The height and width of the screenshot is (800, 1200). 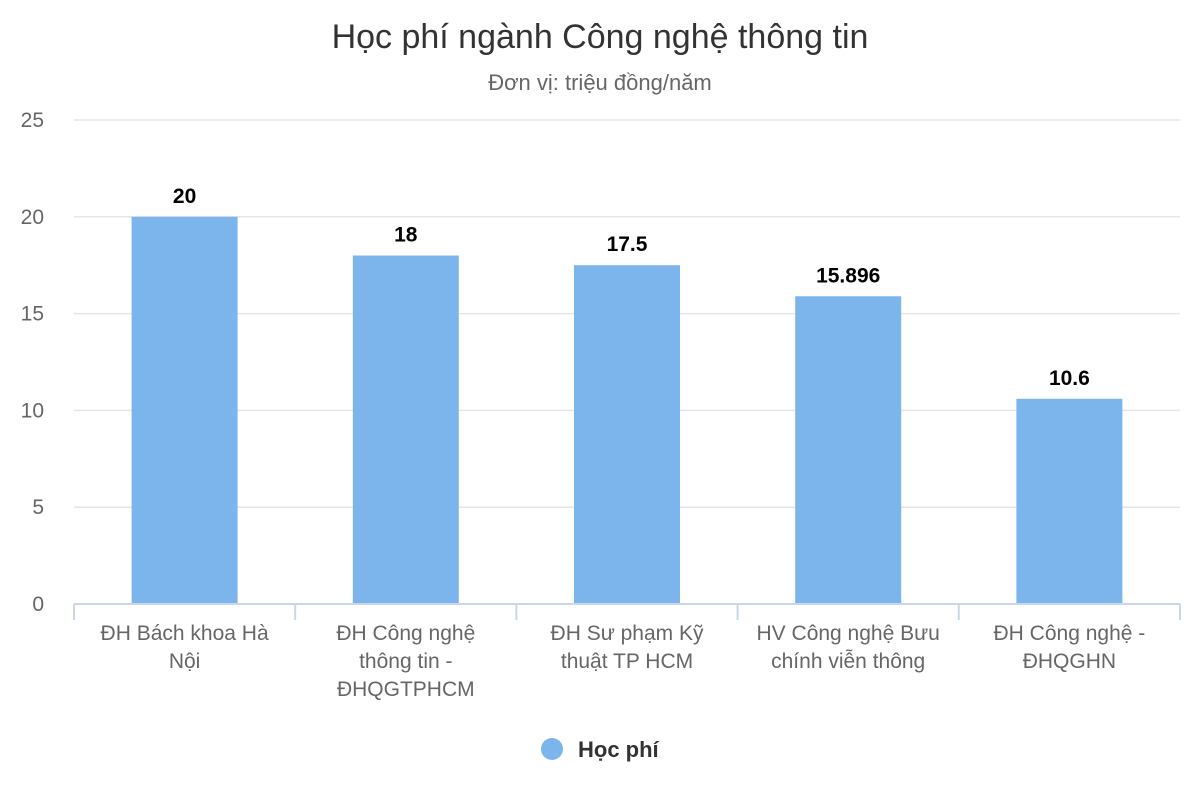 What do you see at coordinates (848, 275) in the screenshot?
I see `data-label: 15.896` at bounding box center [848, 275].